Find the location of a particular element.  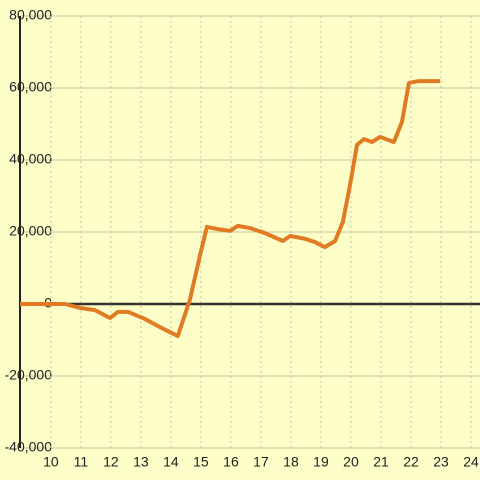

x-tick-label: 15 is located at coordinates (201, 462).